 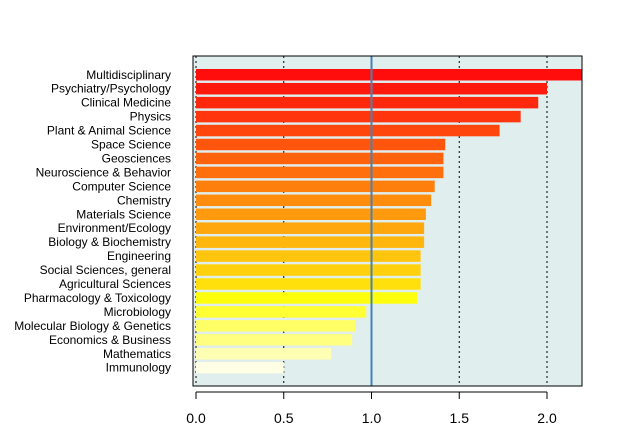 What do you see at coordinates (123, 214) in the screenshot?
I see `category-label-10: Materials Science` at bounding box center [123, 214].